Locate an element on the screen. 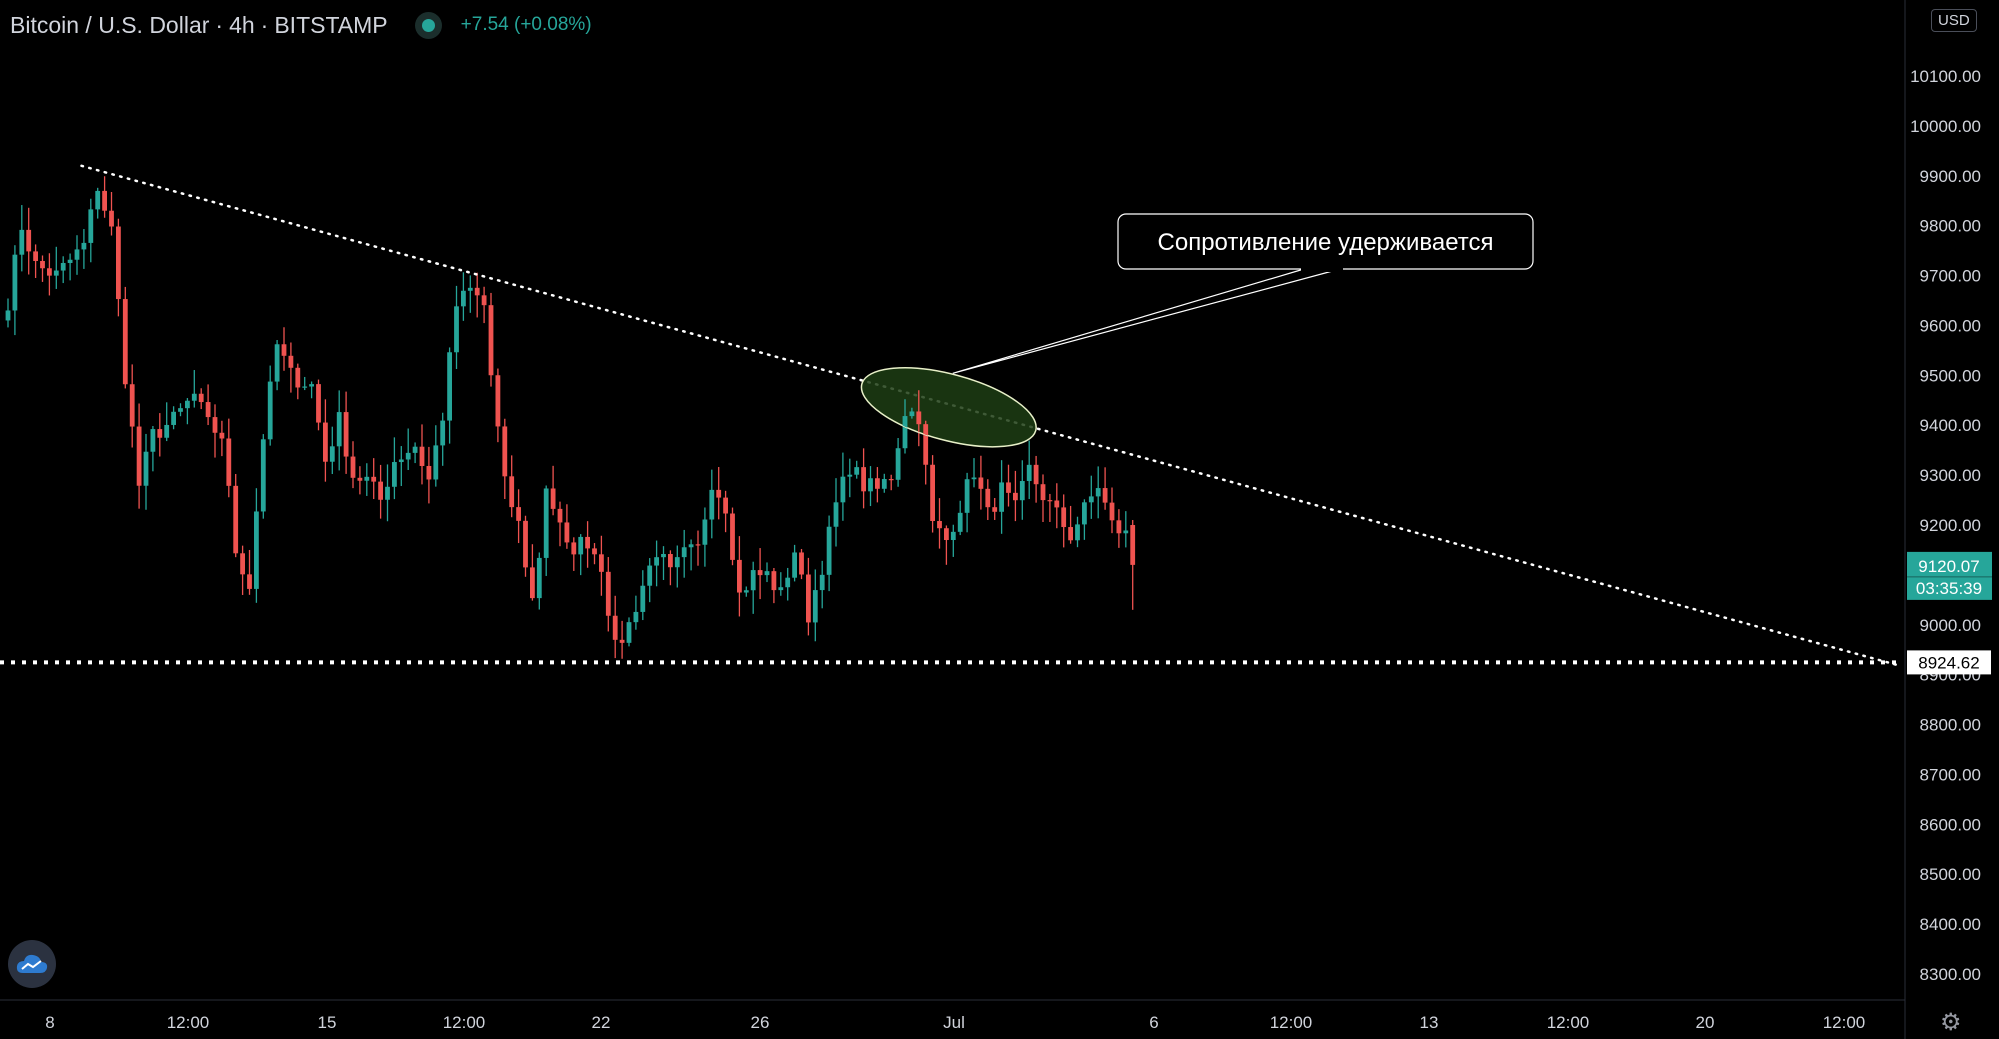  currency-button: USD is located at coordinates (1954, 20).